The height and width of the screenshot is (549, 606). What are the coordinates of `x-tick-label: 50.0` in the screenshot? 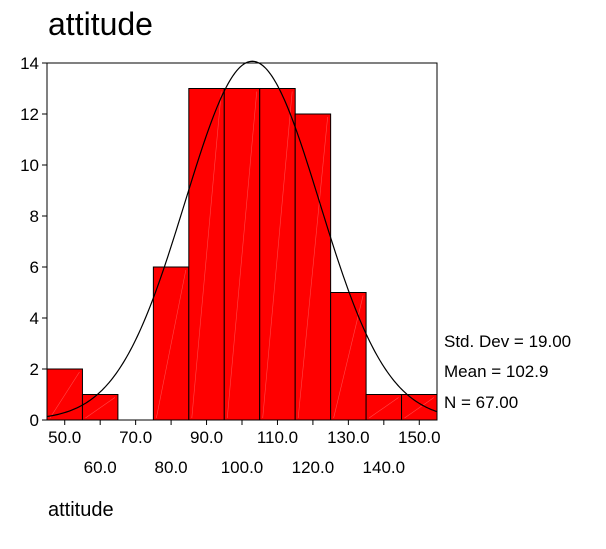 It's located at (64, 437).